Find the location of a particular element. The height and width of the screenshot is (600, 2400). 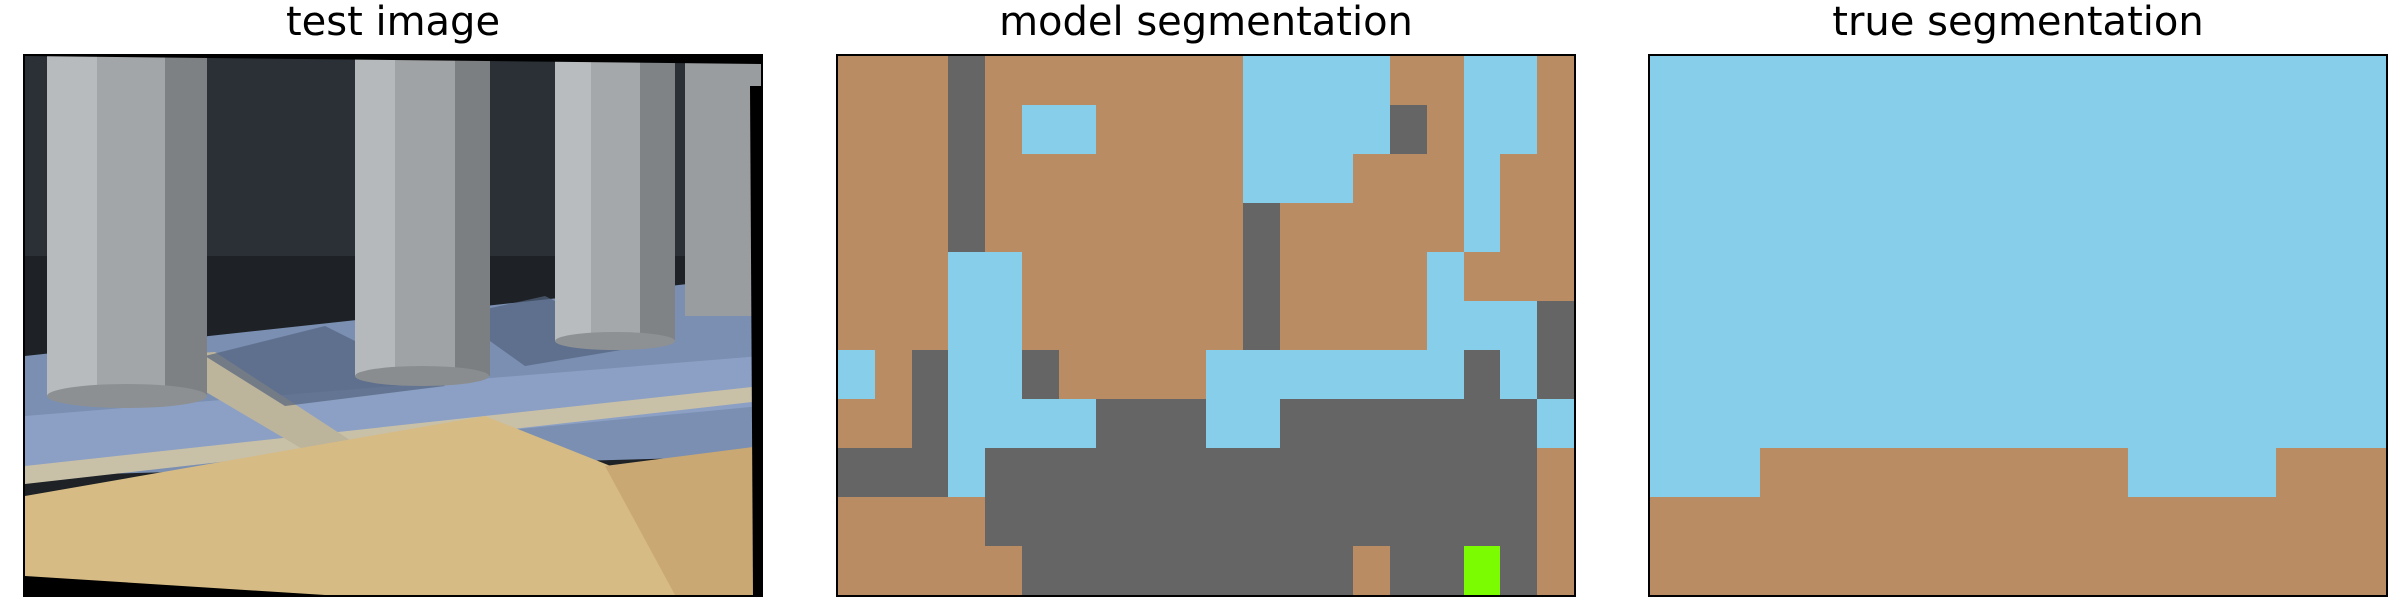

test-image-title: test image is located at coordinates (393, 22).